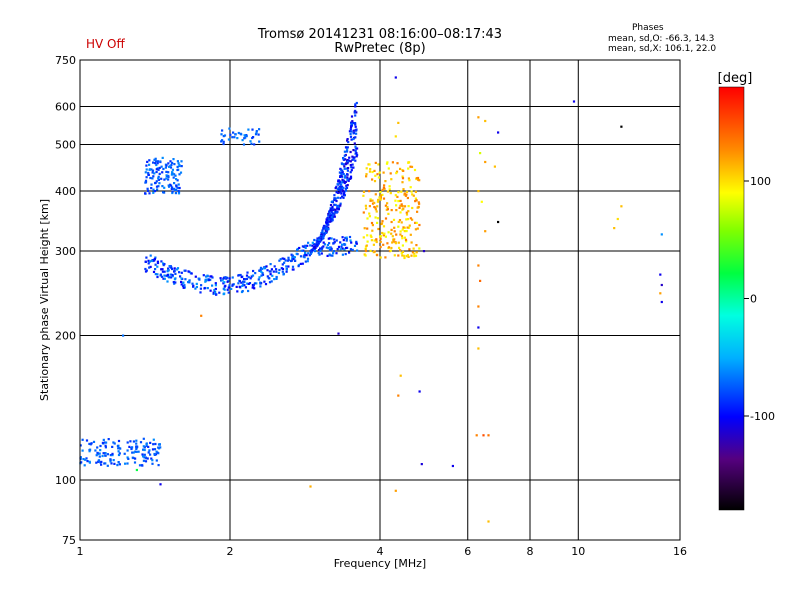 The image size is (800, 600). I want to click on x-tick-label: 16, so click(680, 551).